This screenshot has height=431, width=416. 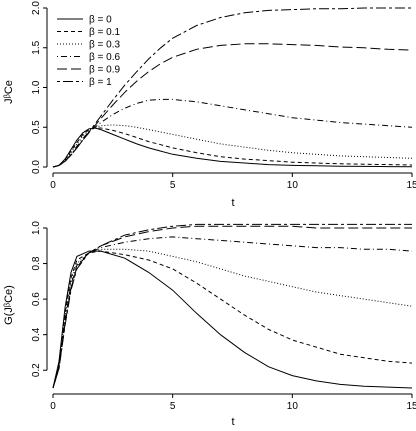 What do you see at coordinates (36, 127) in the screenshot?
I see `top-y-tick-label: 0.5` at bounding box center [36, 127].